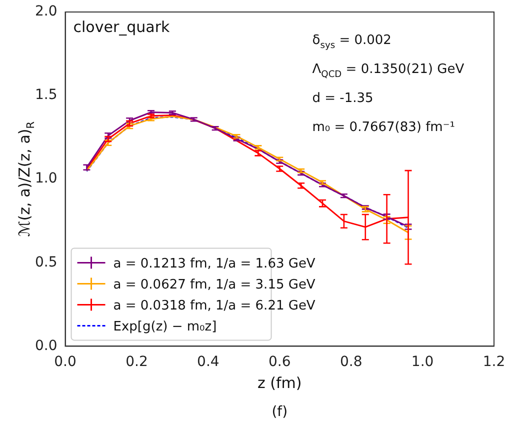 This screenshot has width=516, height=436. What do you see at coordinates (121, 27) in the screenshot?
I see `annotation: clover_quark` at bounding box center [121, 27].